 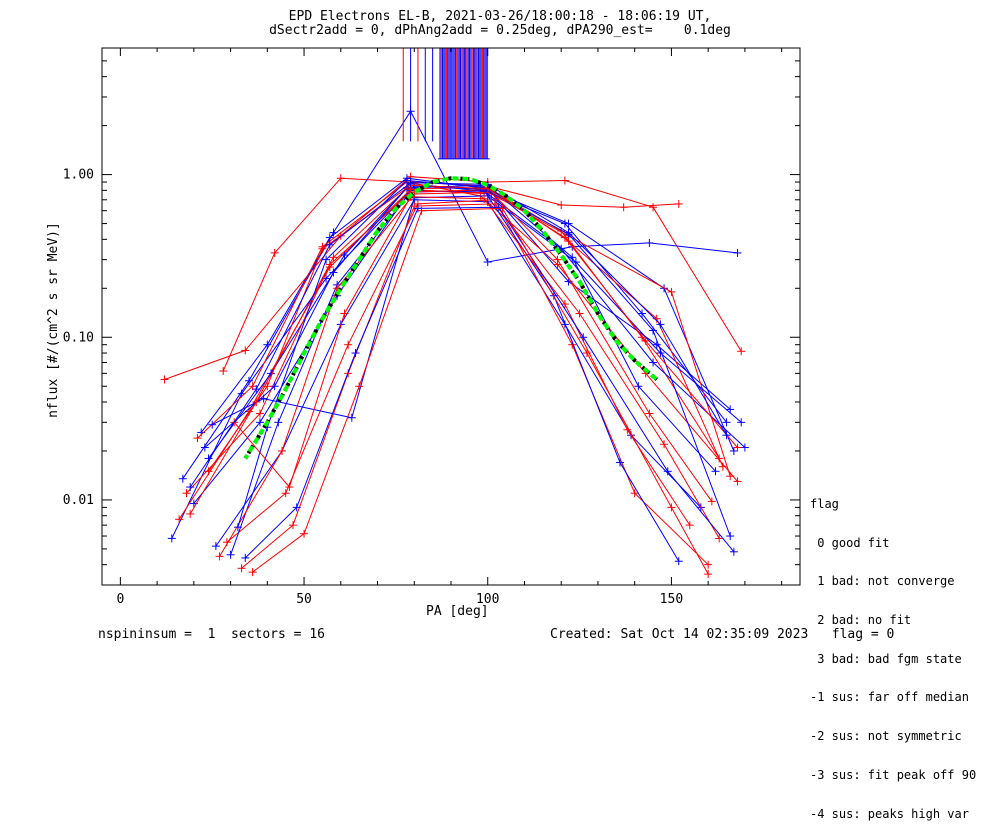 I want to click on spike-region, so click(x=446, y=104).